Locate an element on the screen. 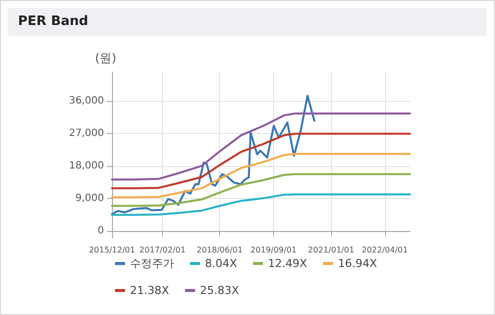  legend-label: 8.04X is located at coordinates (221, 263).